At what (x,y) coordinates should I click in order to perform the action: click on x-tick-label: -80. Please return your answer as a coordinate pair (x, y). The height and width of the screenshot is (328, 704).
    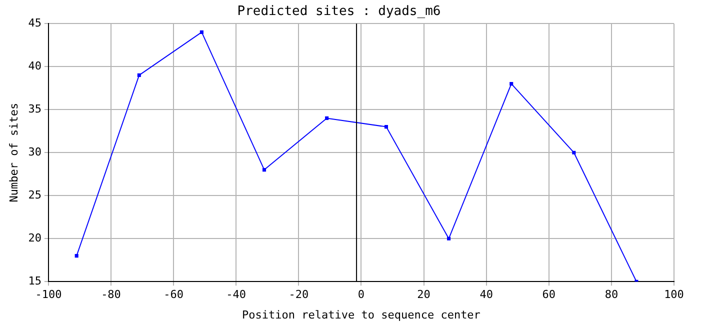
    Looking at the image, I should click on (111, 295).